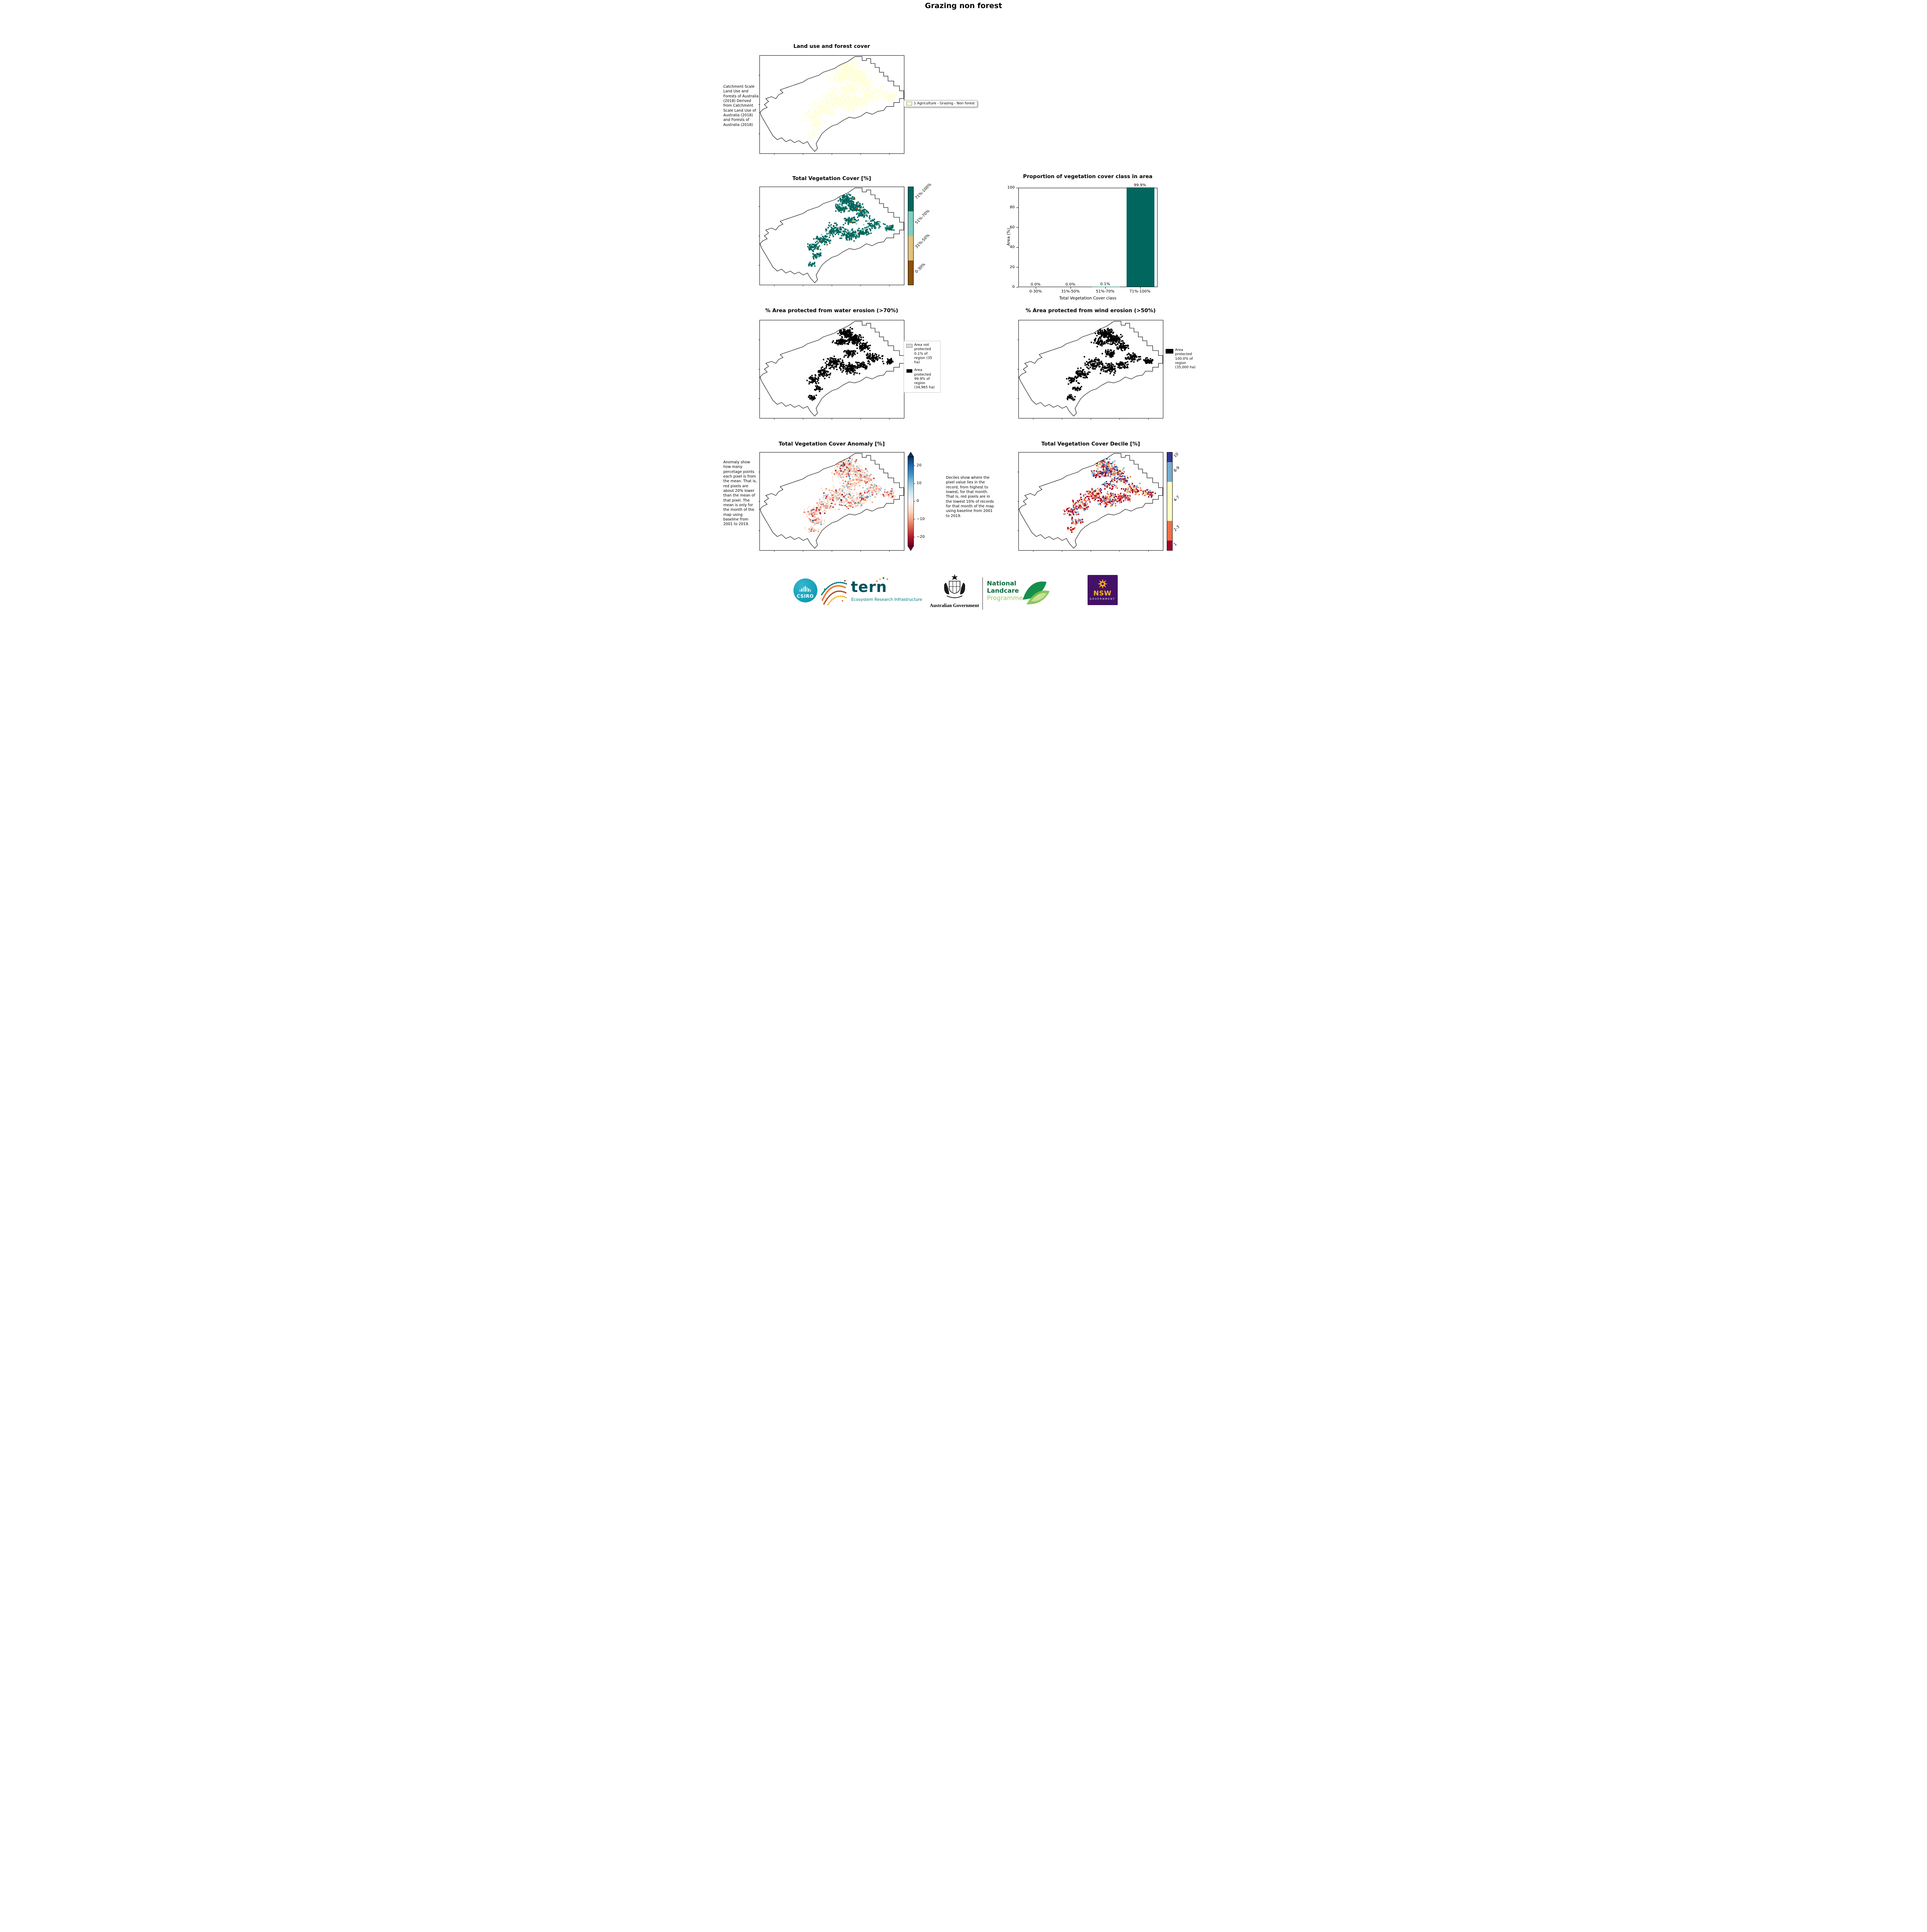  What do you see at coordinates (922, 241) in the screenshot?
I see `tvc-cb-label-3: 31%-50%` at bounding box center [922, 241].